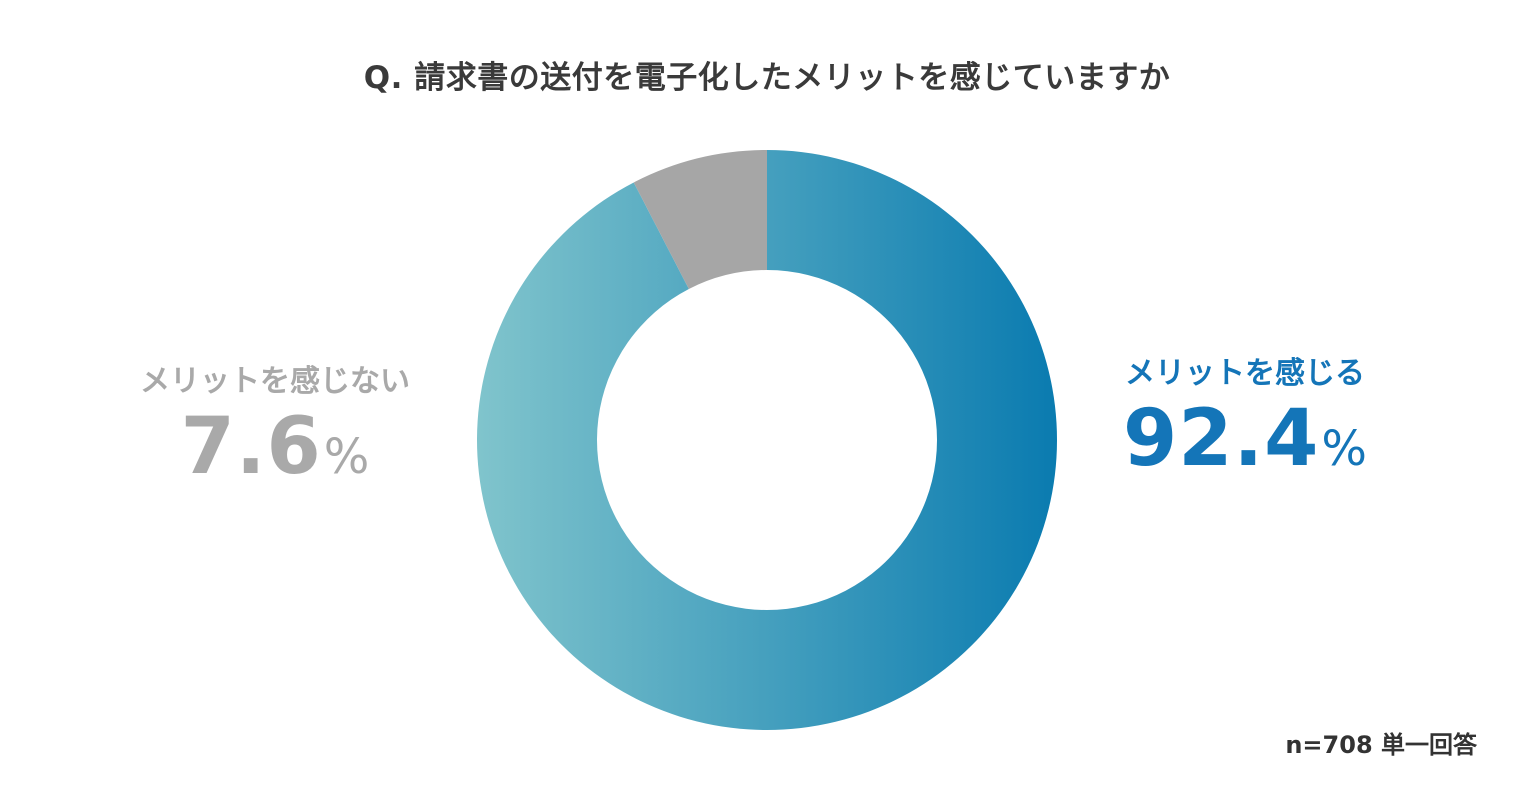 This screenshot has height=803, width=1534. I want to click on label-merit-unit: %, so click(1344, 449).